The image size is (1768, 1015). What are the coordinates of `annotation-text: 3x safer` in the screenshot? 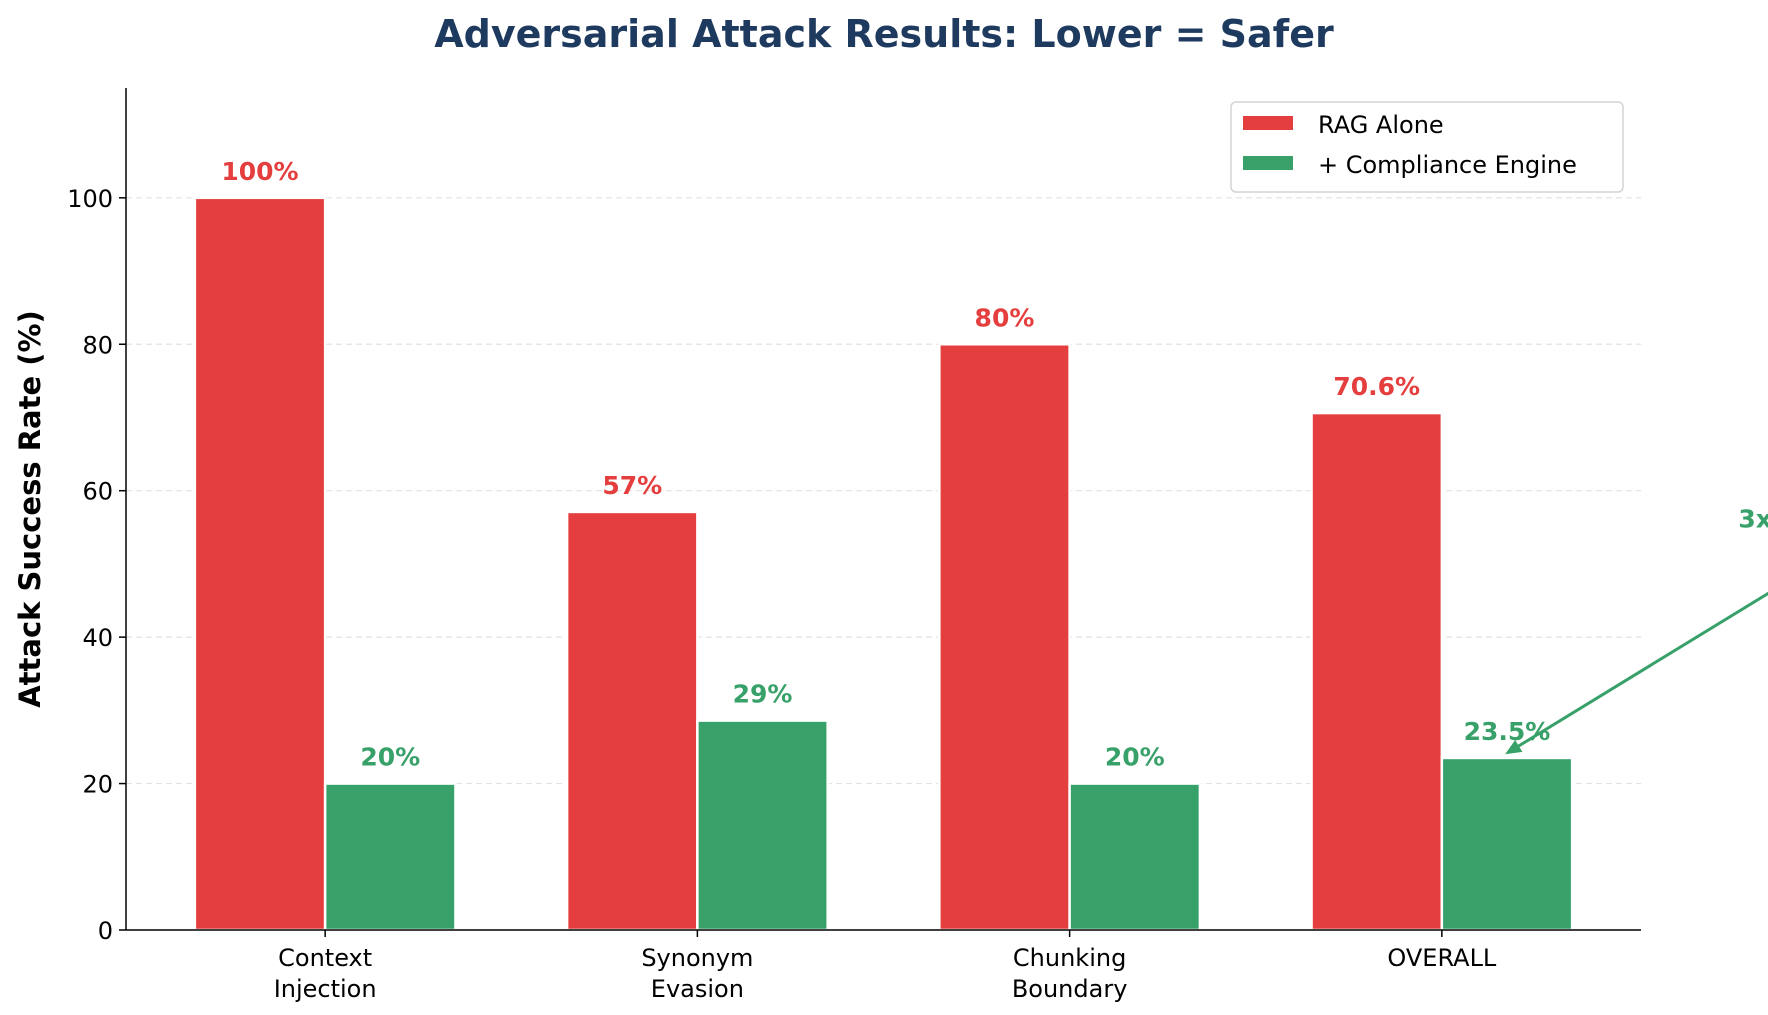 It's located at (1753, 518).